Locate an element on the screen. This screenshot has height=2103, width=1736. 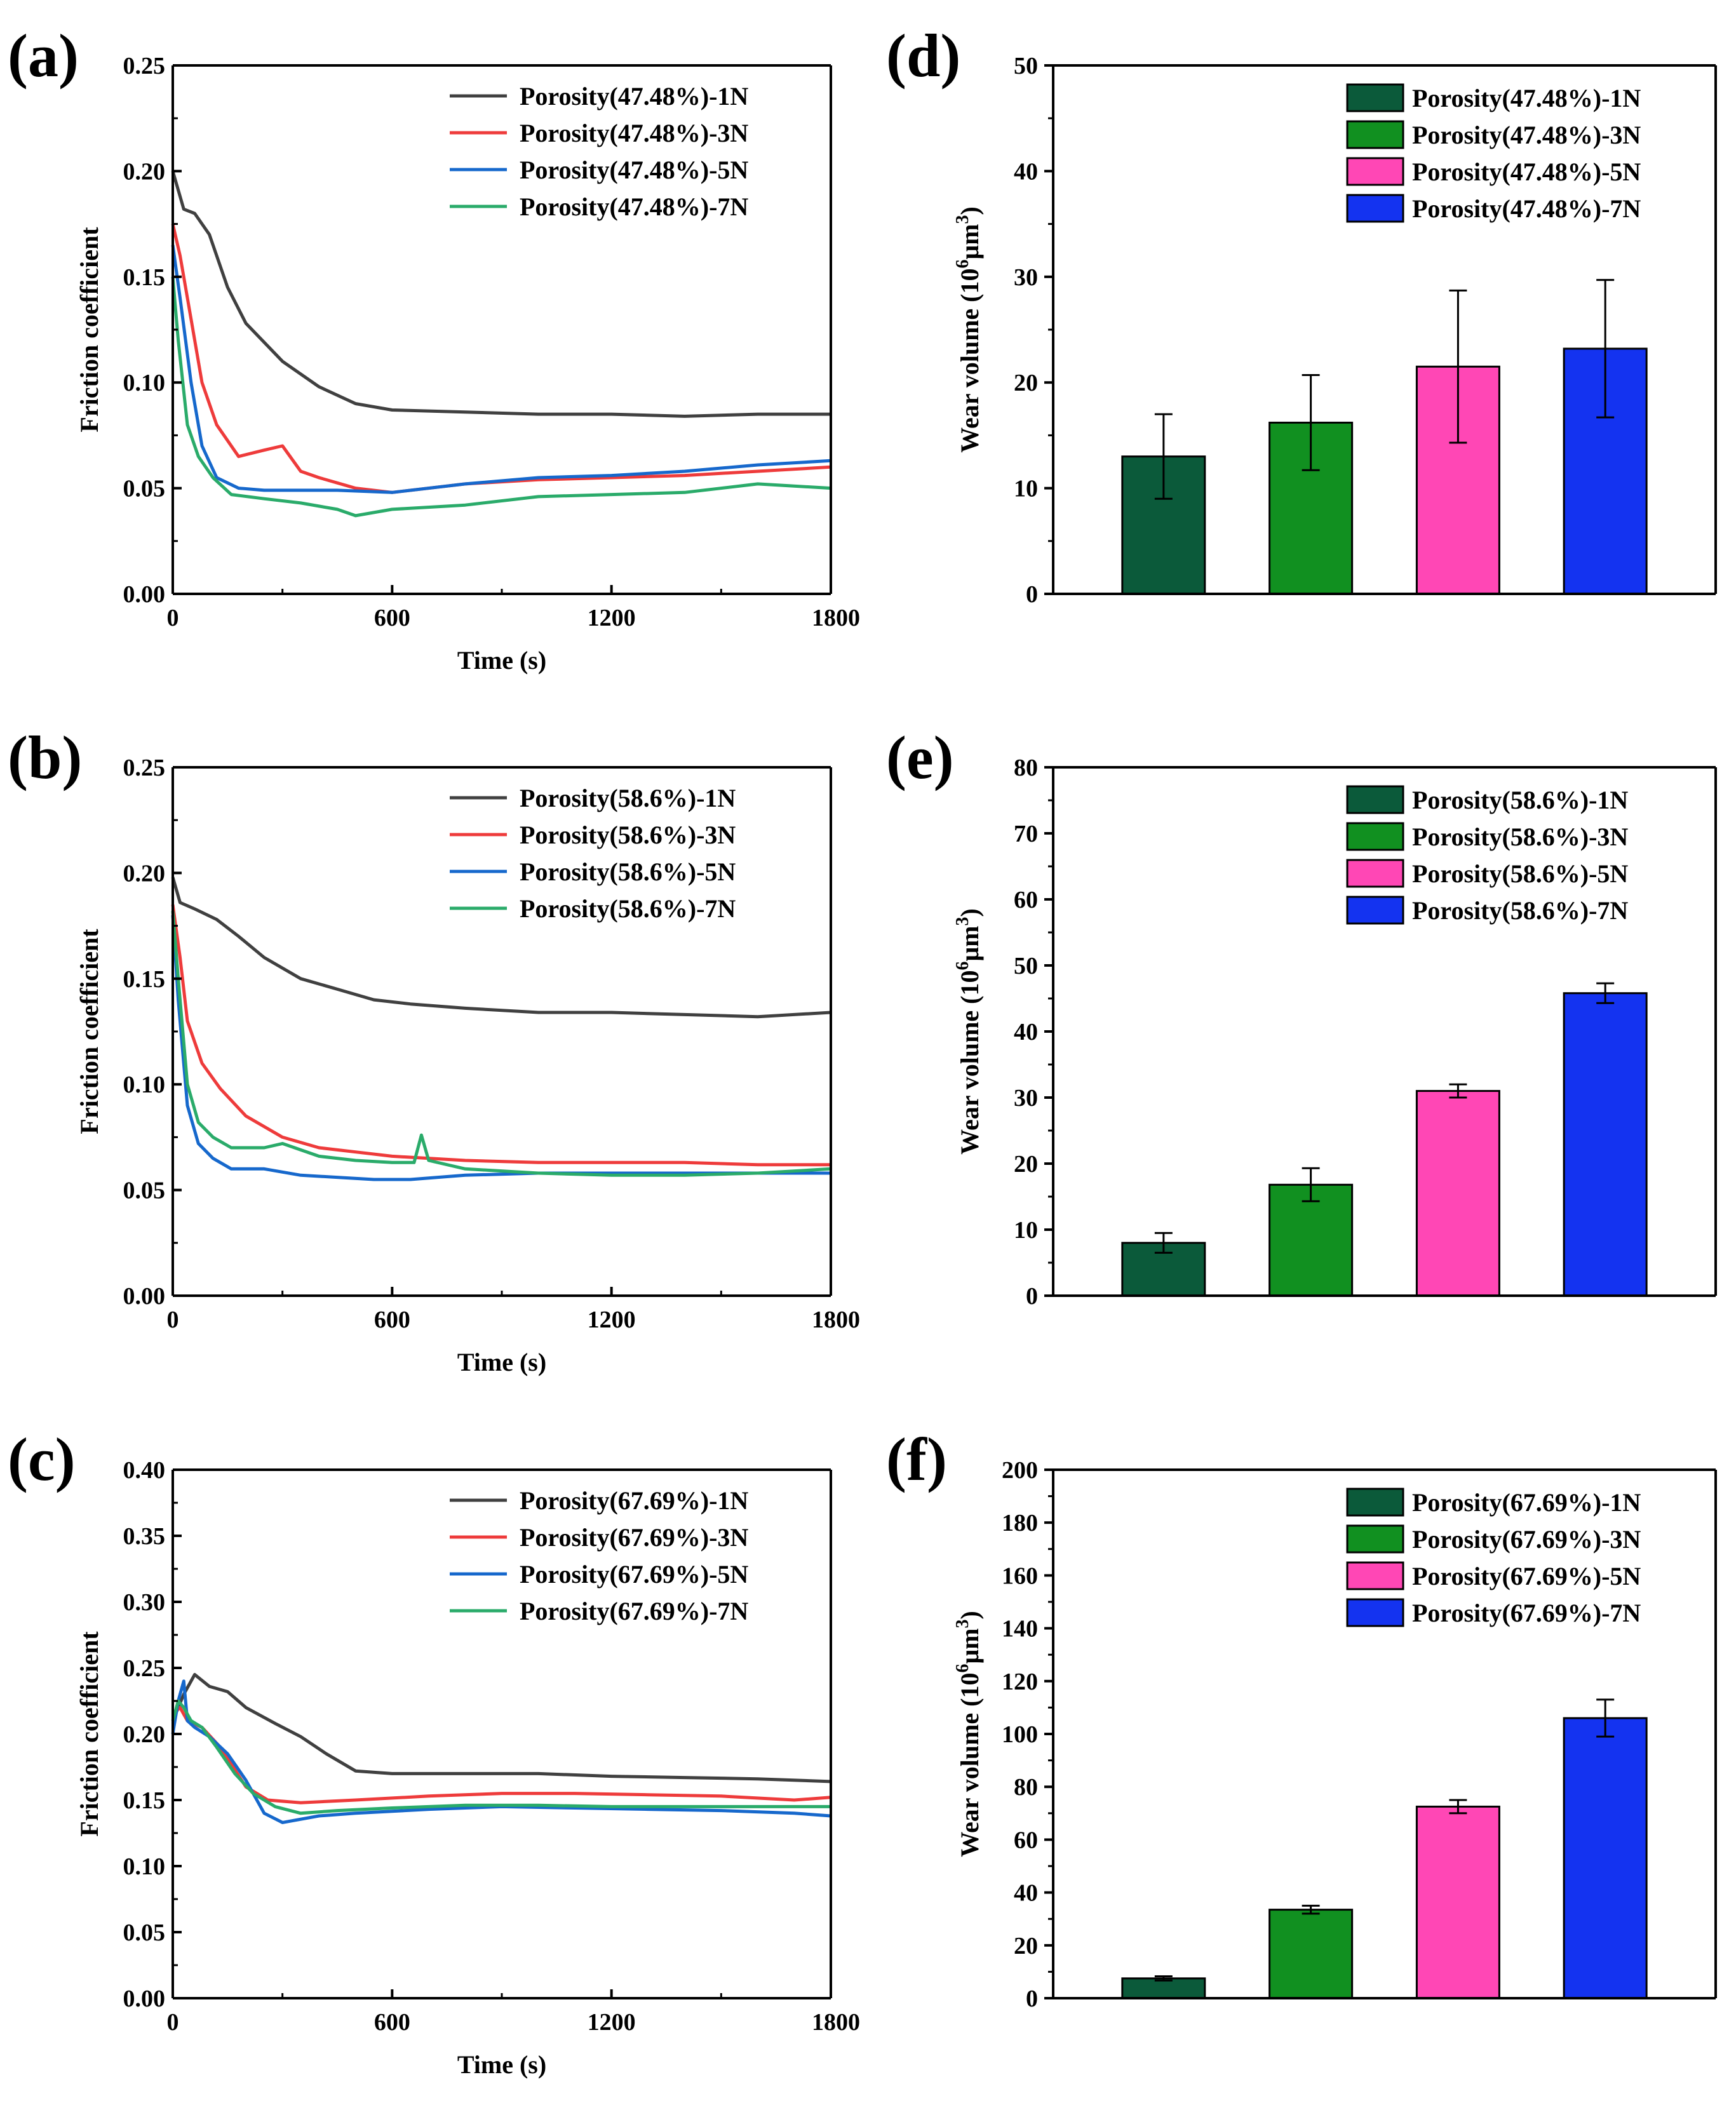
y-axis-label: Friction coefficient is located at coordinates (89, 330).